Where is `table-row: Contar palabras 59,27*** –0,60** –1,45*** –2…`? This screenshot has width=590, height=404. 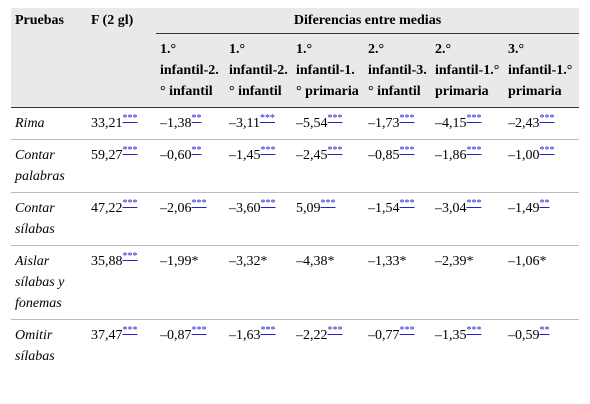
table-row: Contar palabras 59,27*** –0,60** –1,45*** –2… is located at coordinates (295, 166).